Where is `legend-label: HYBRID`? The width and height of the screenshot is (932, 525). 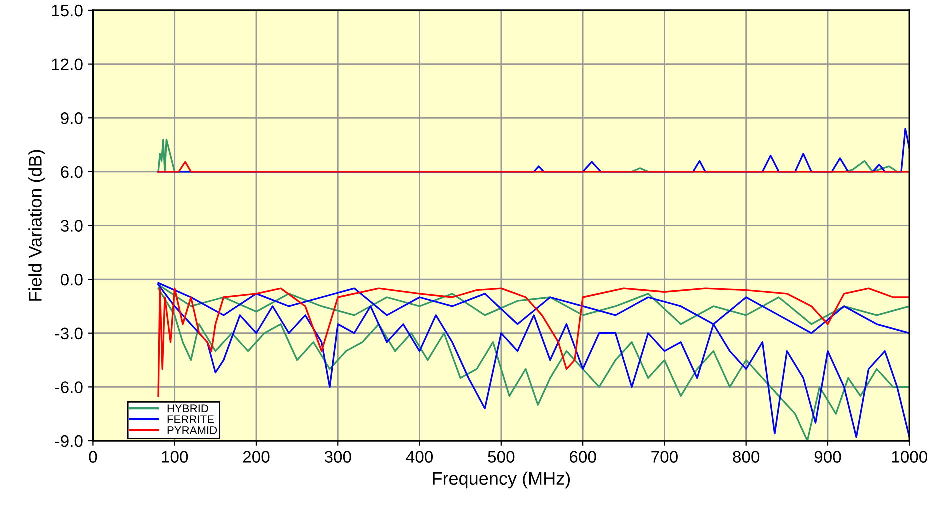
legend-label: HYBRID is located at coordinates (188, 408).